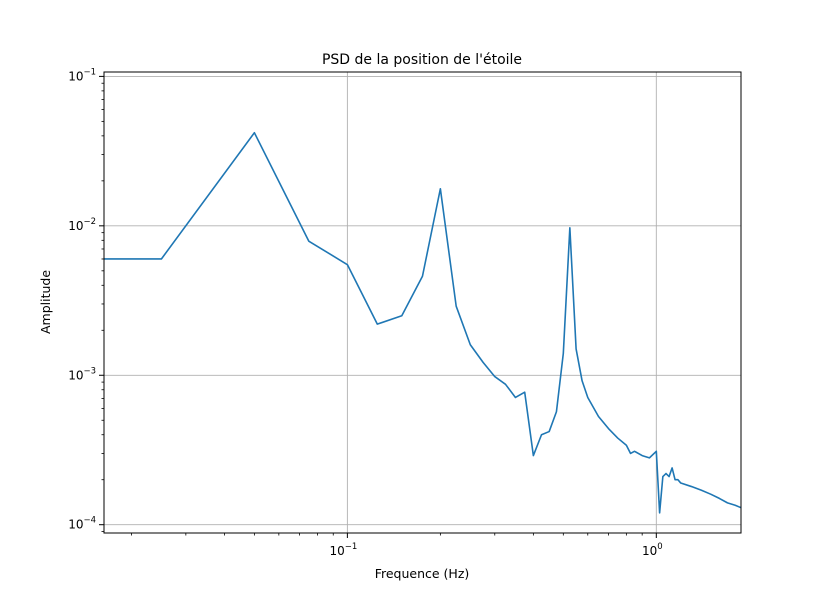 The width and height of the screenshot is (823, 599). I want to click on y-tick-label-3: 10⁻¹, so click(82, 75).